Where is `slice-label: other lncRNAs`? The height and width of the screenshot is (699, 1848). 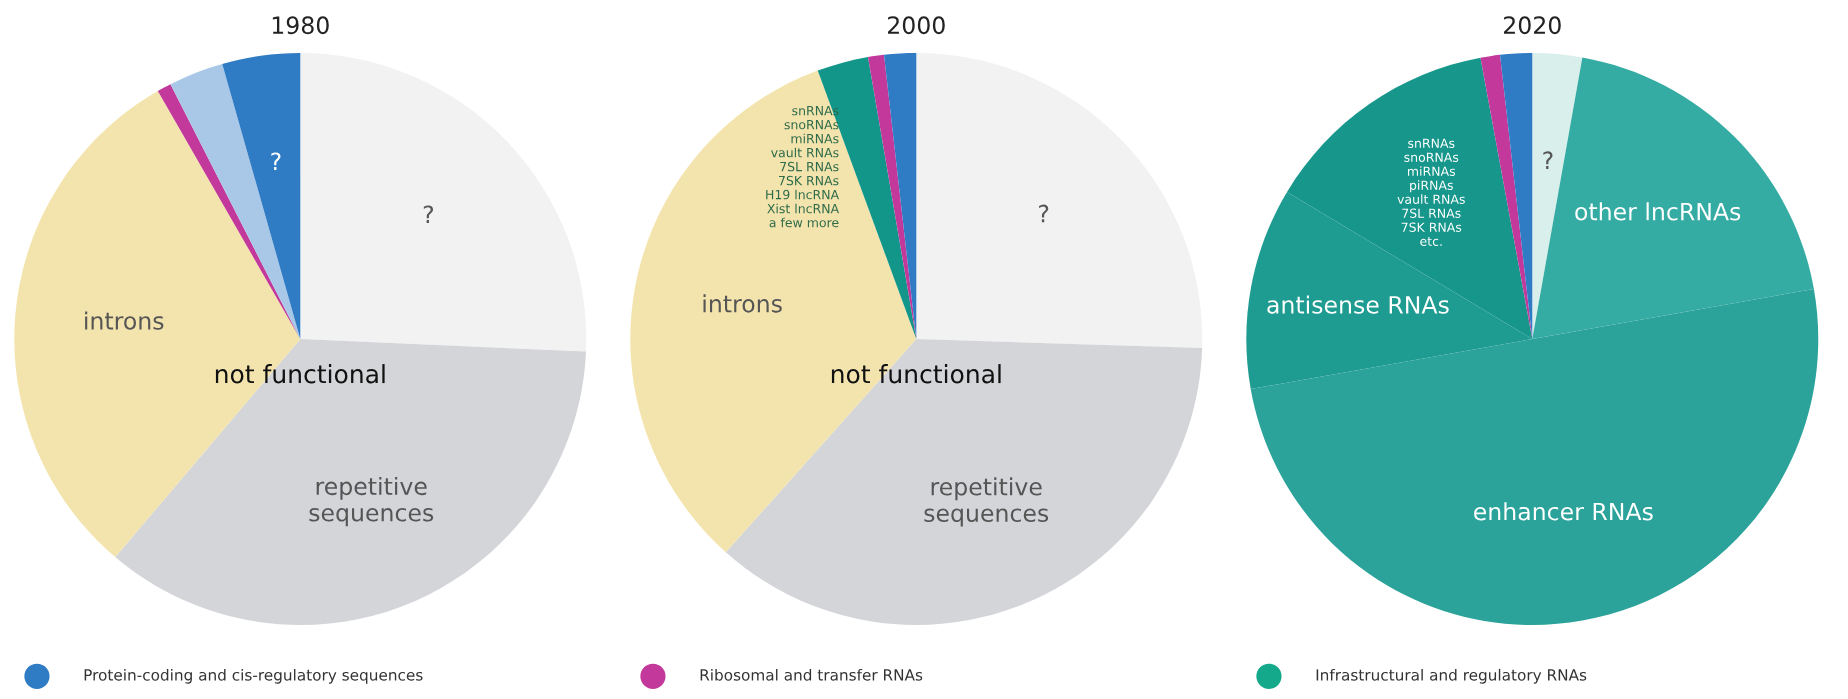 slice-label: other lncRNAs is located at coordinates (1658, 211).